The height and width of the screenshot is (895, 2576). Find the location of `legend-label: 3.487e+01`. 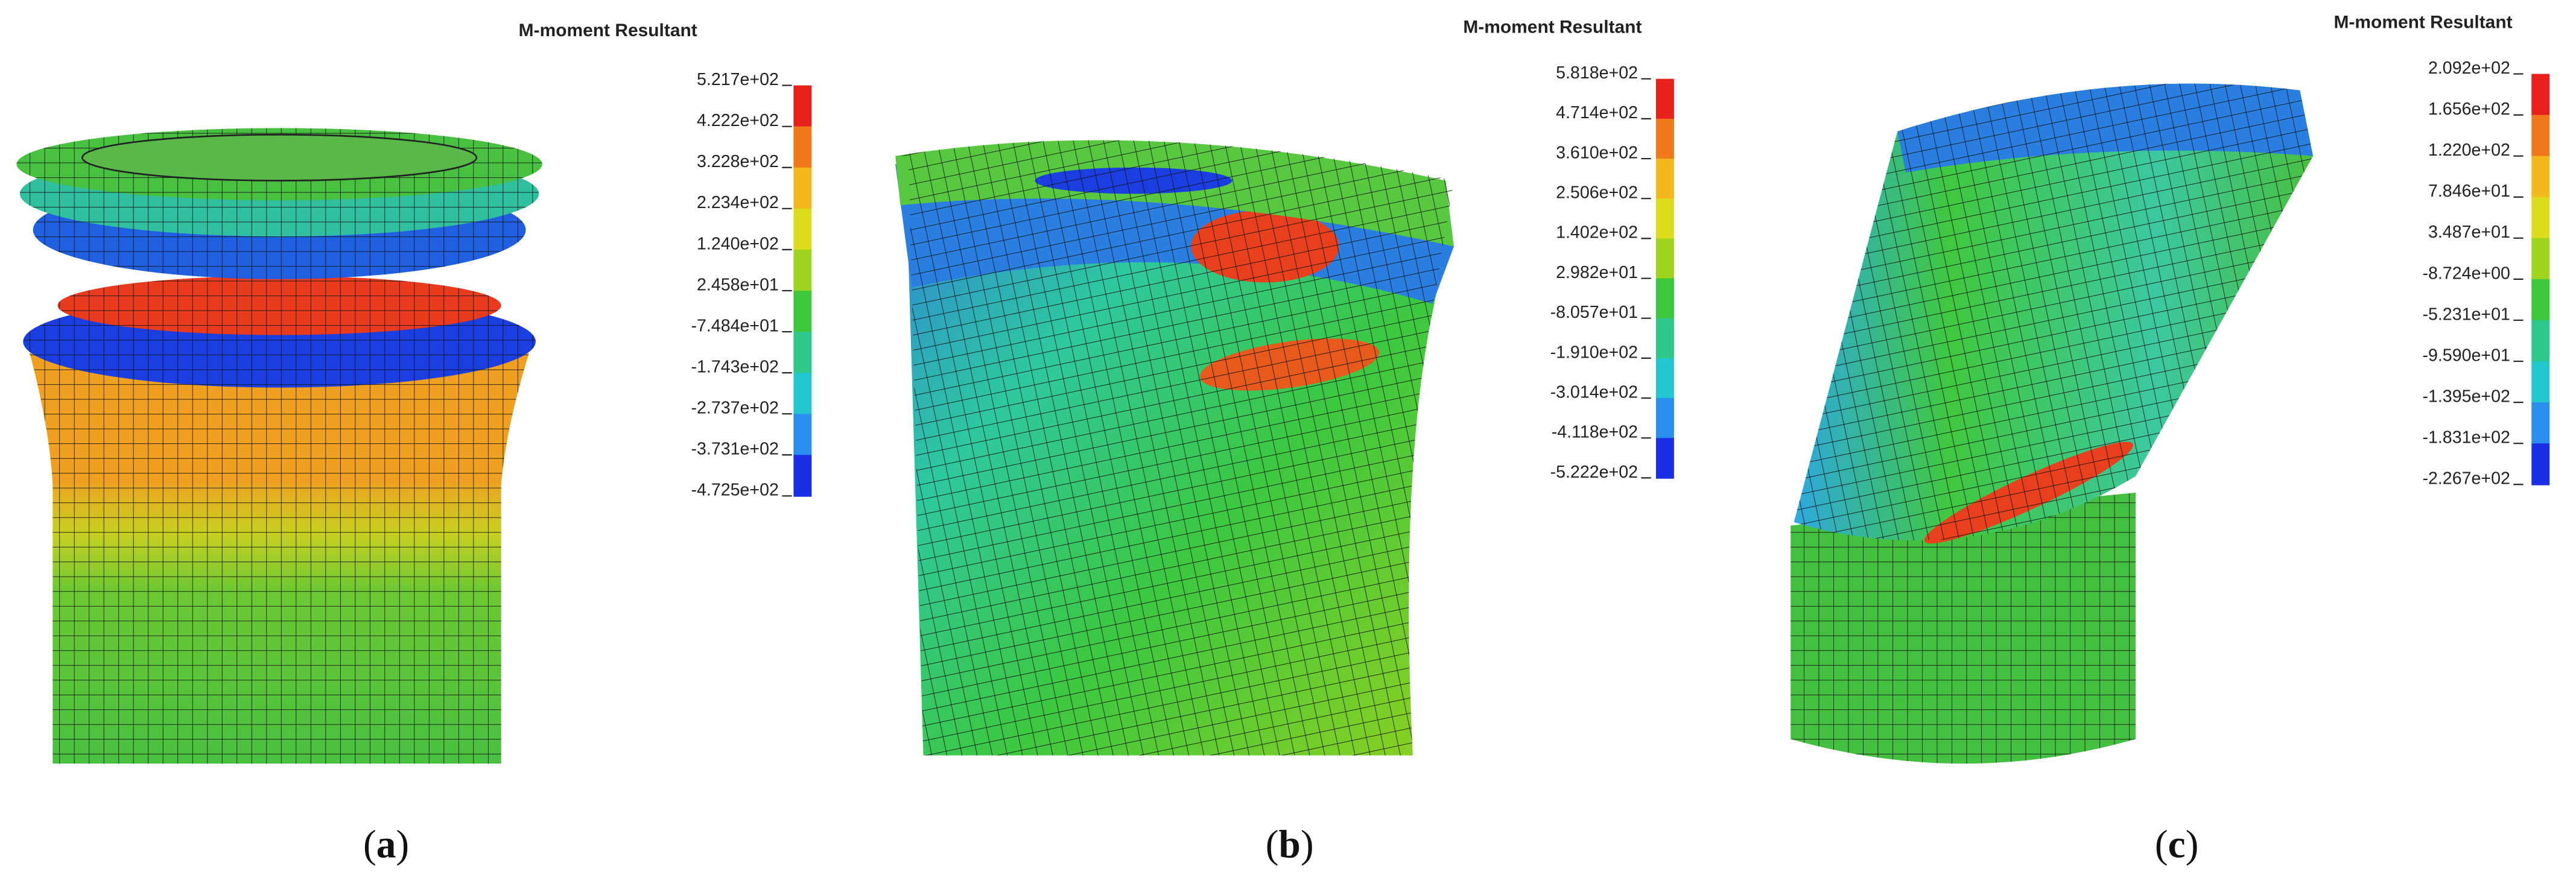

legend-label: 3.487e+01 is located at coordinates (2469, 233).